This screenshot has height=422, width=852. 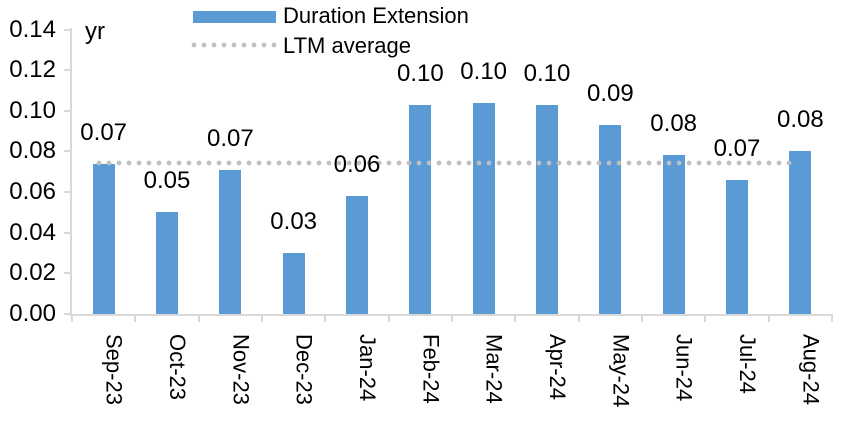 What do you see at coordinates (32, 273) in the screenshot?
I see `y-axis-tick-label: 0.02` at bounding box center [32, 273].